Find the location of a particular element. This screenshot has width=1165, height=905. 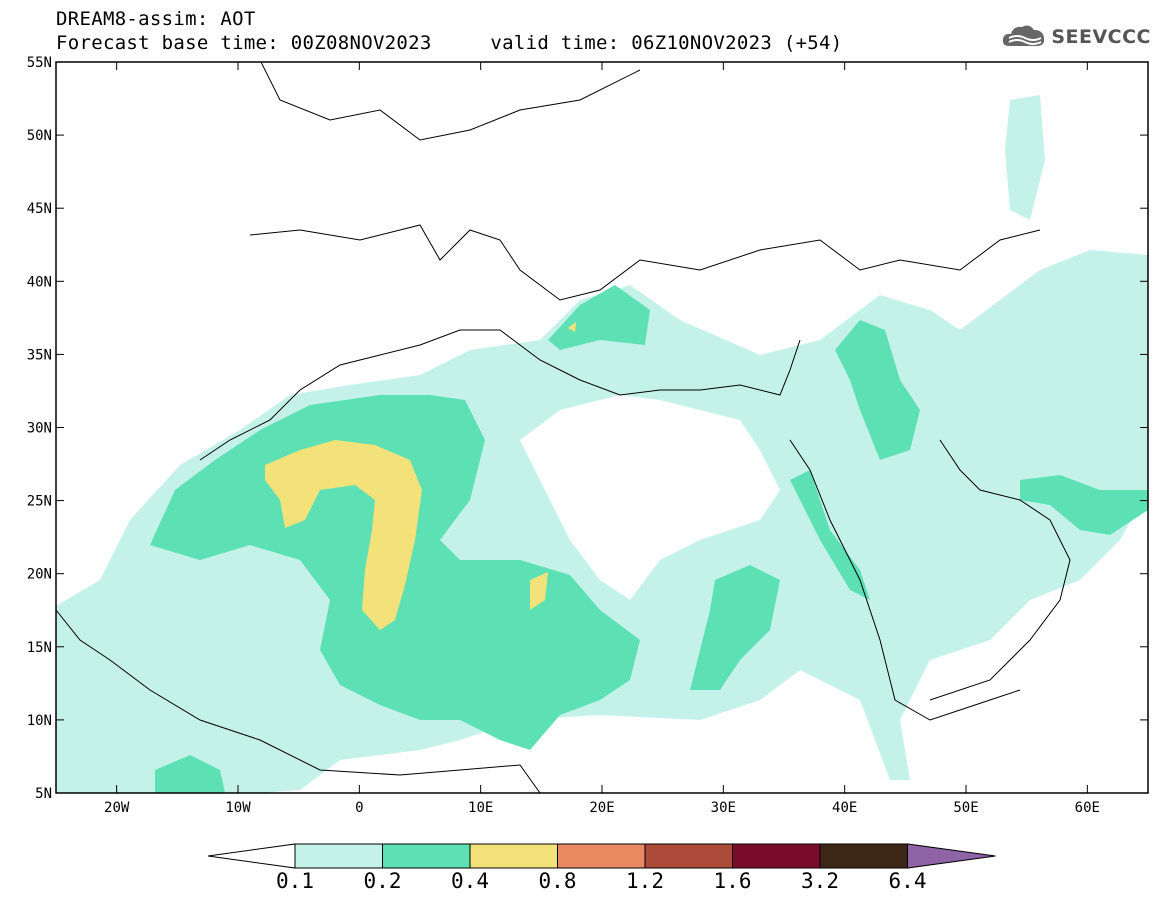

lat-tick-label: 50N is located at coordinates (39, 136).